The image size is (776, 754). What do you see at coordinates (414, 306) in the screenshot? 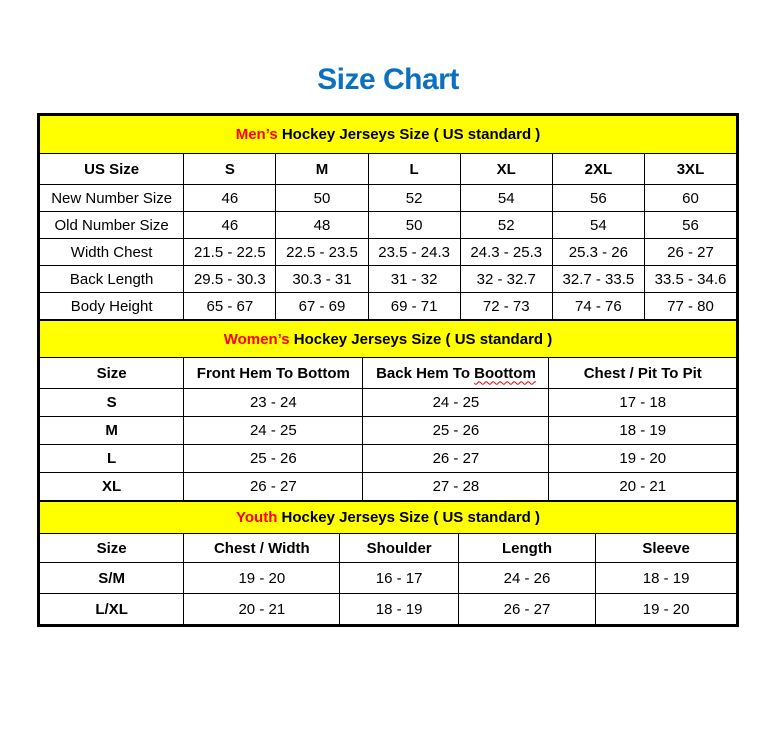
I see `mens-cell: 69 - 71` at bounding box center [414, 306].